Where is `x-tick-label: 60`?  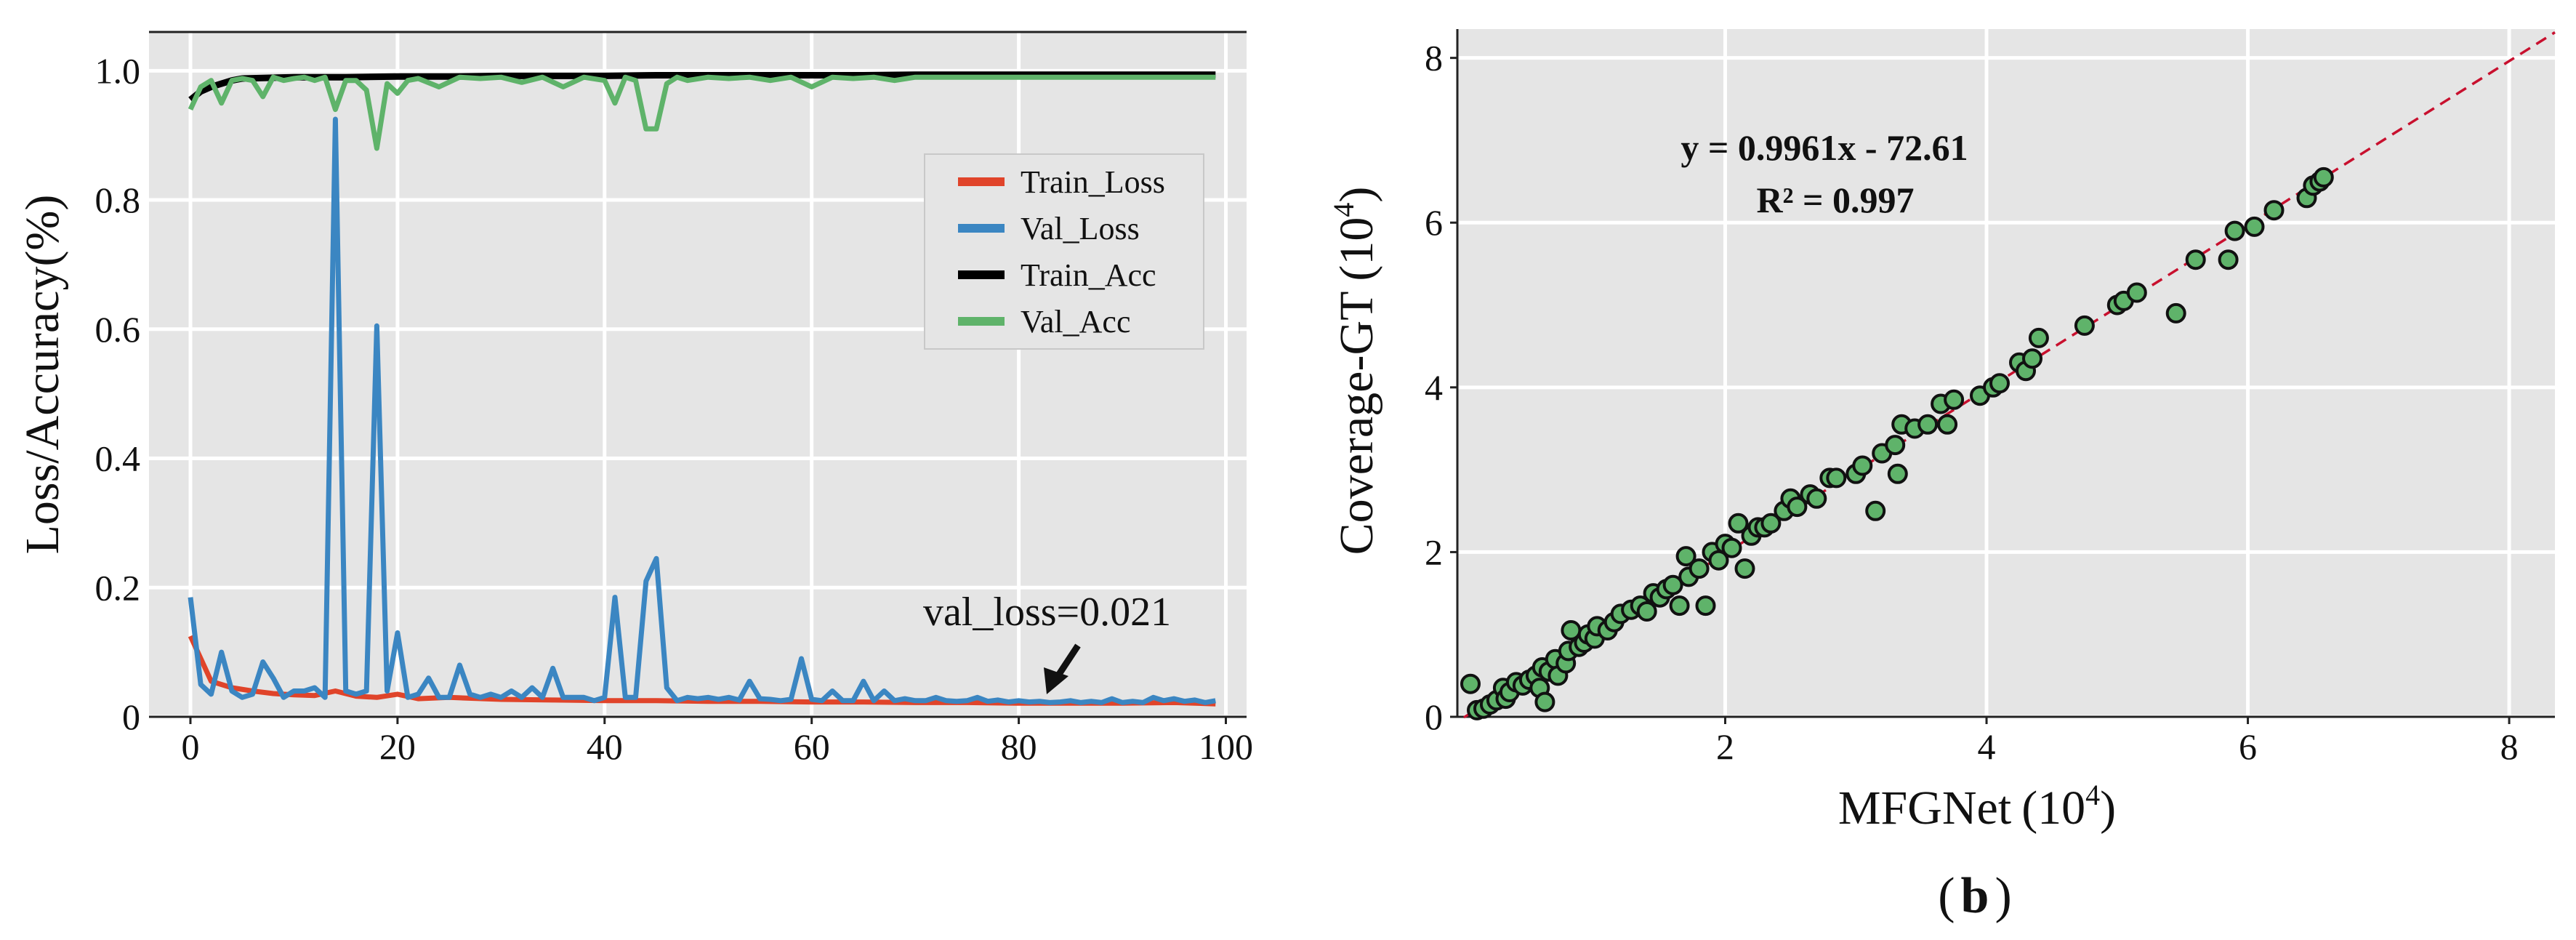
x-tick-label: 60 is located at coordinates (812, 746).